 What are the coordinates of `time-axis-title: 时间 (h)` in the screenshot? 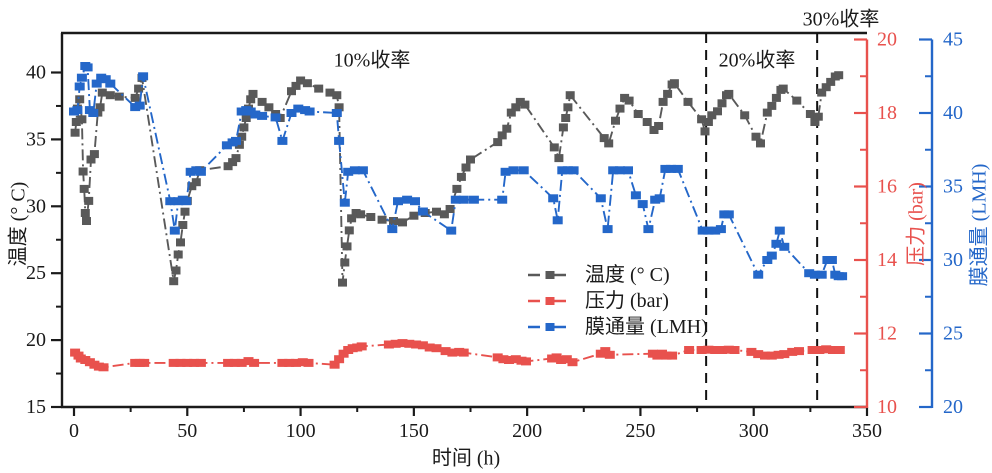 It's located at (466, 458).